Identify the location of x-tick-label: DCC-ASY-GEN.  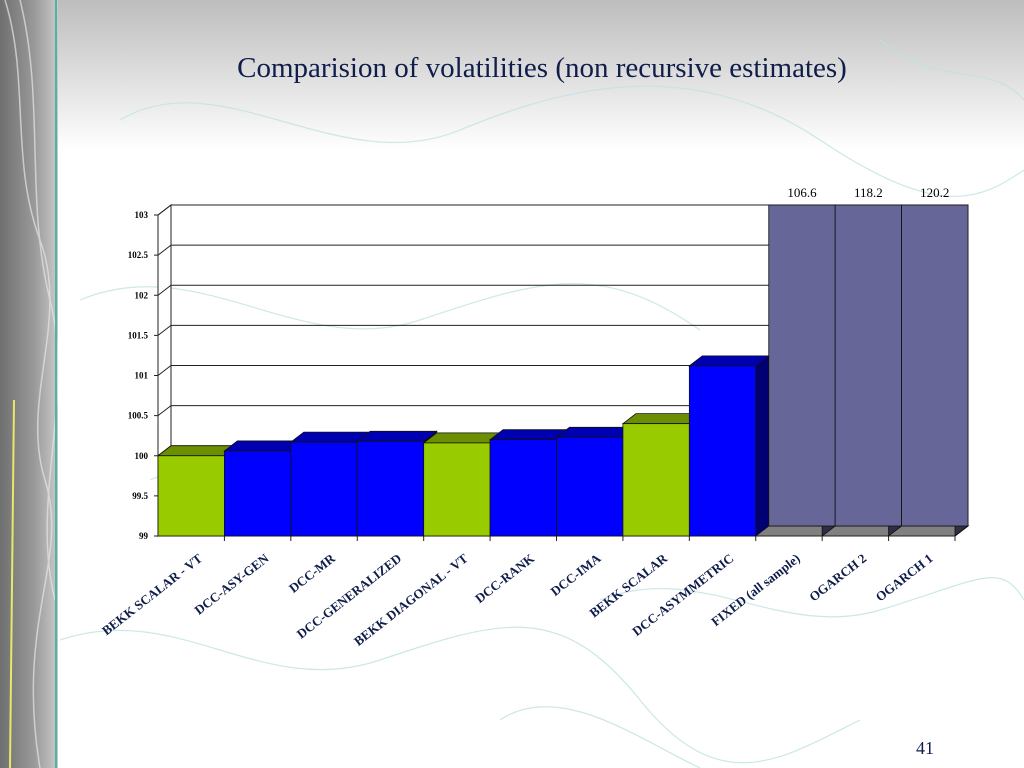
(231, 583).